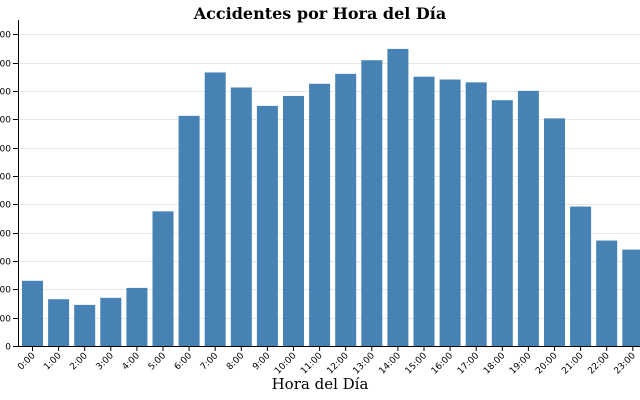 Image resolution: width=640 pixels, height=400 pixels. I want to click on x-tick-label: 9:00, so click(262, 362).